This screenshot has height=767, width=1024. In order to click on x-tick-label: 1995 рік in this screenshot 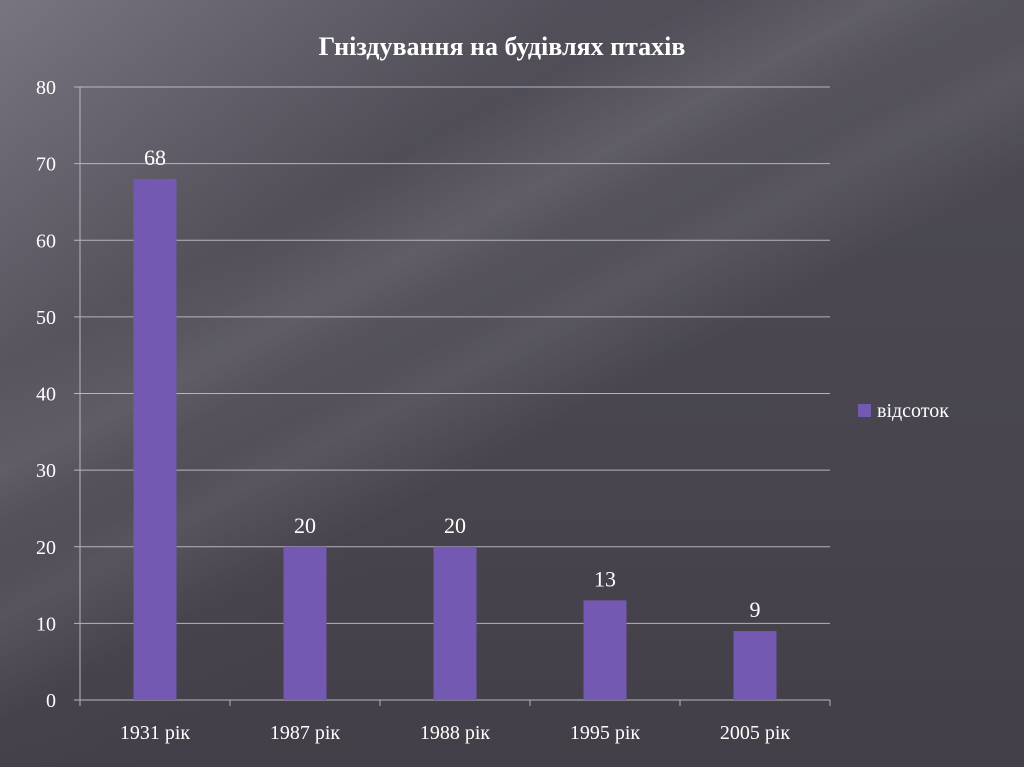, I will do `click(605, 733)`.